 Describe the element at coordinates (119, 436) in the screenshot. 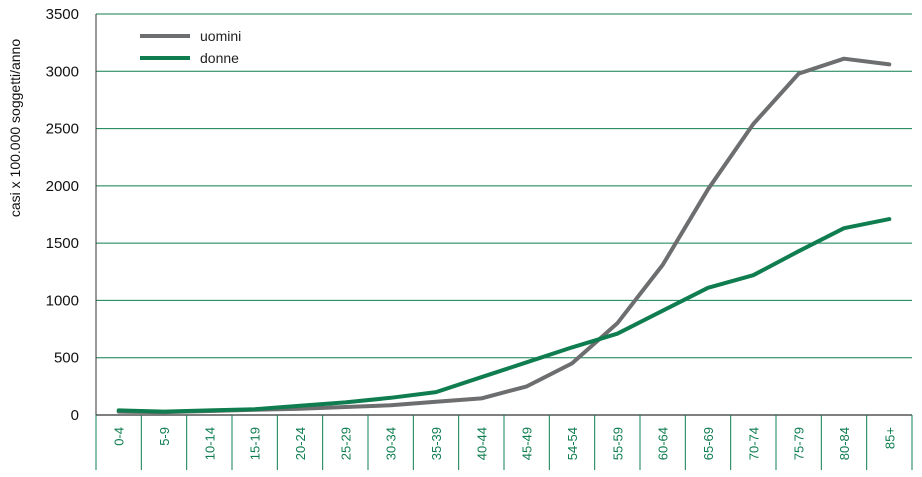

I see `x-tick-label: 0-4` at that location.